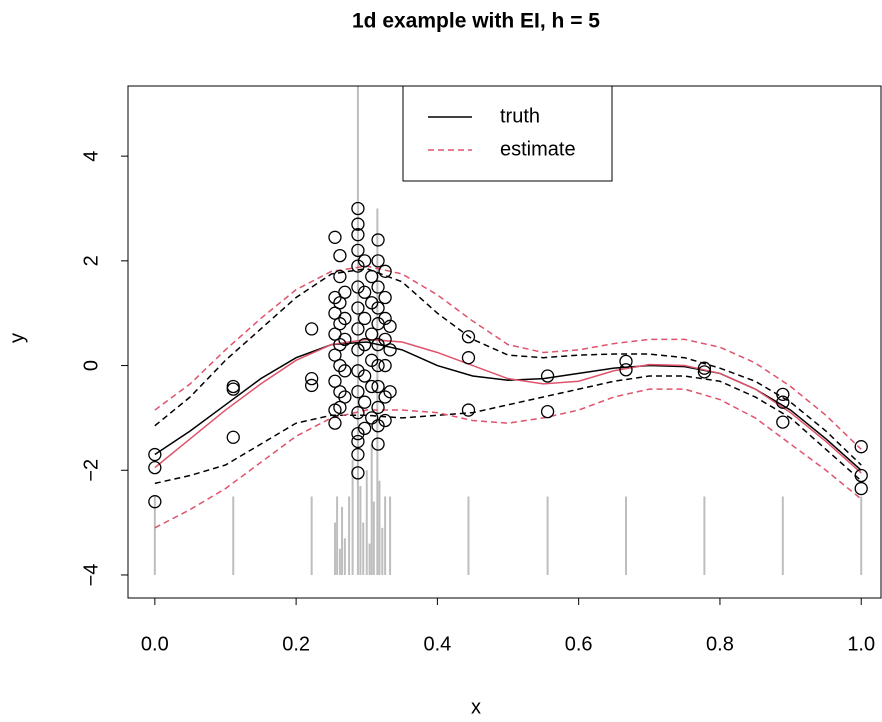 The image size is (882, 722). What do you see at coordinates (520, 116) in the screenshot?
I see `legend-label: truth` at bounding box center [520, 116].